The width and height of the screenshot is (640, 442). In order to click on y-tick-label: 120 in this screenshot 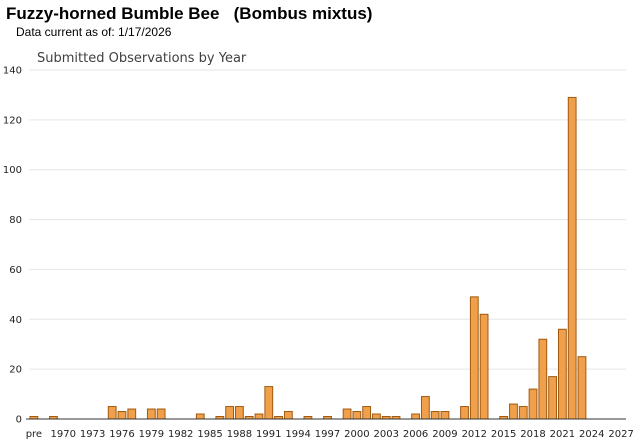, I will do `click(12, 120)`.